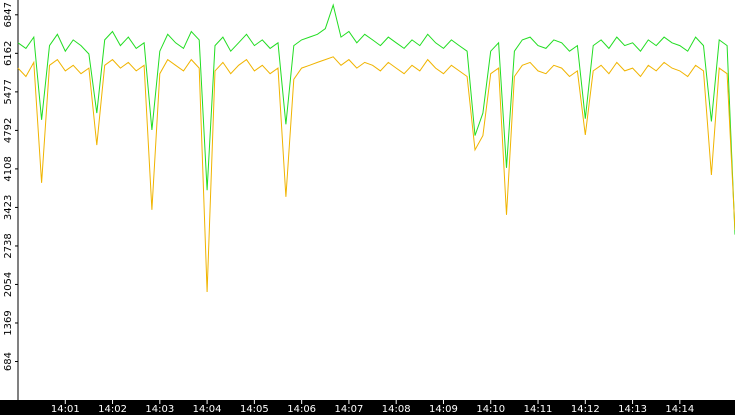  I want to click on x-tick-label: 14:05, so click(254, 409).